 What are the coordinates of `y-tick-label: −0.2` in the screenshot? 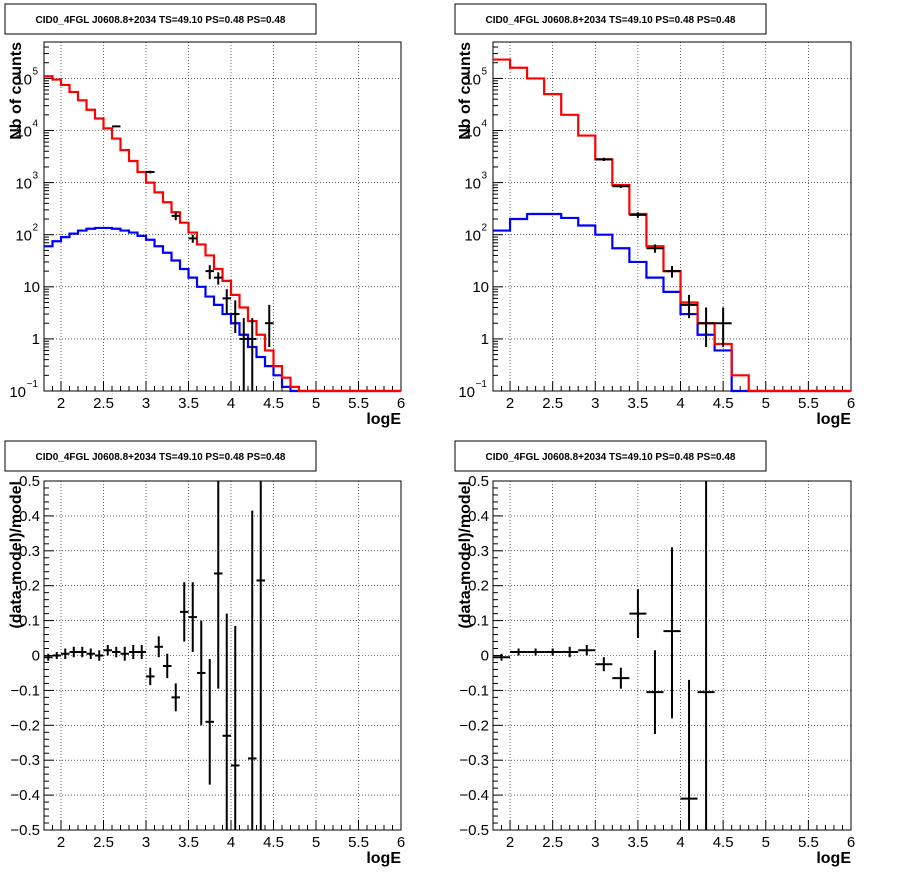 It's located at (474, 725).